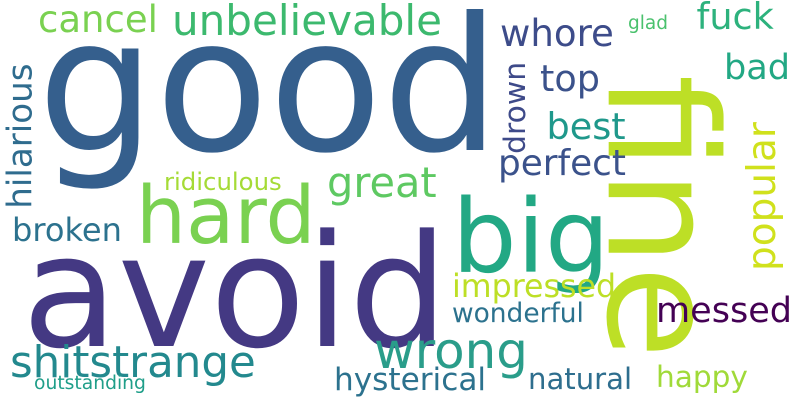 The height and width of the screenshot is (400, 800). I want to click on word-cancel: cancel, so click(98, 20).